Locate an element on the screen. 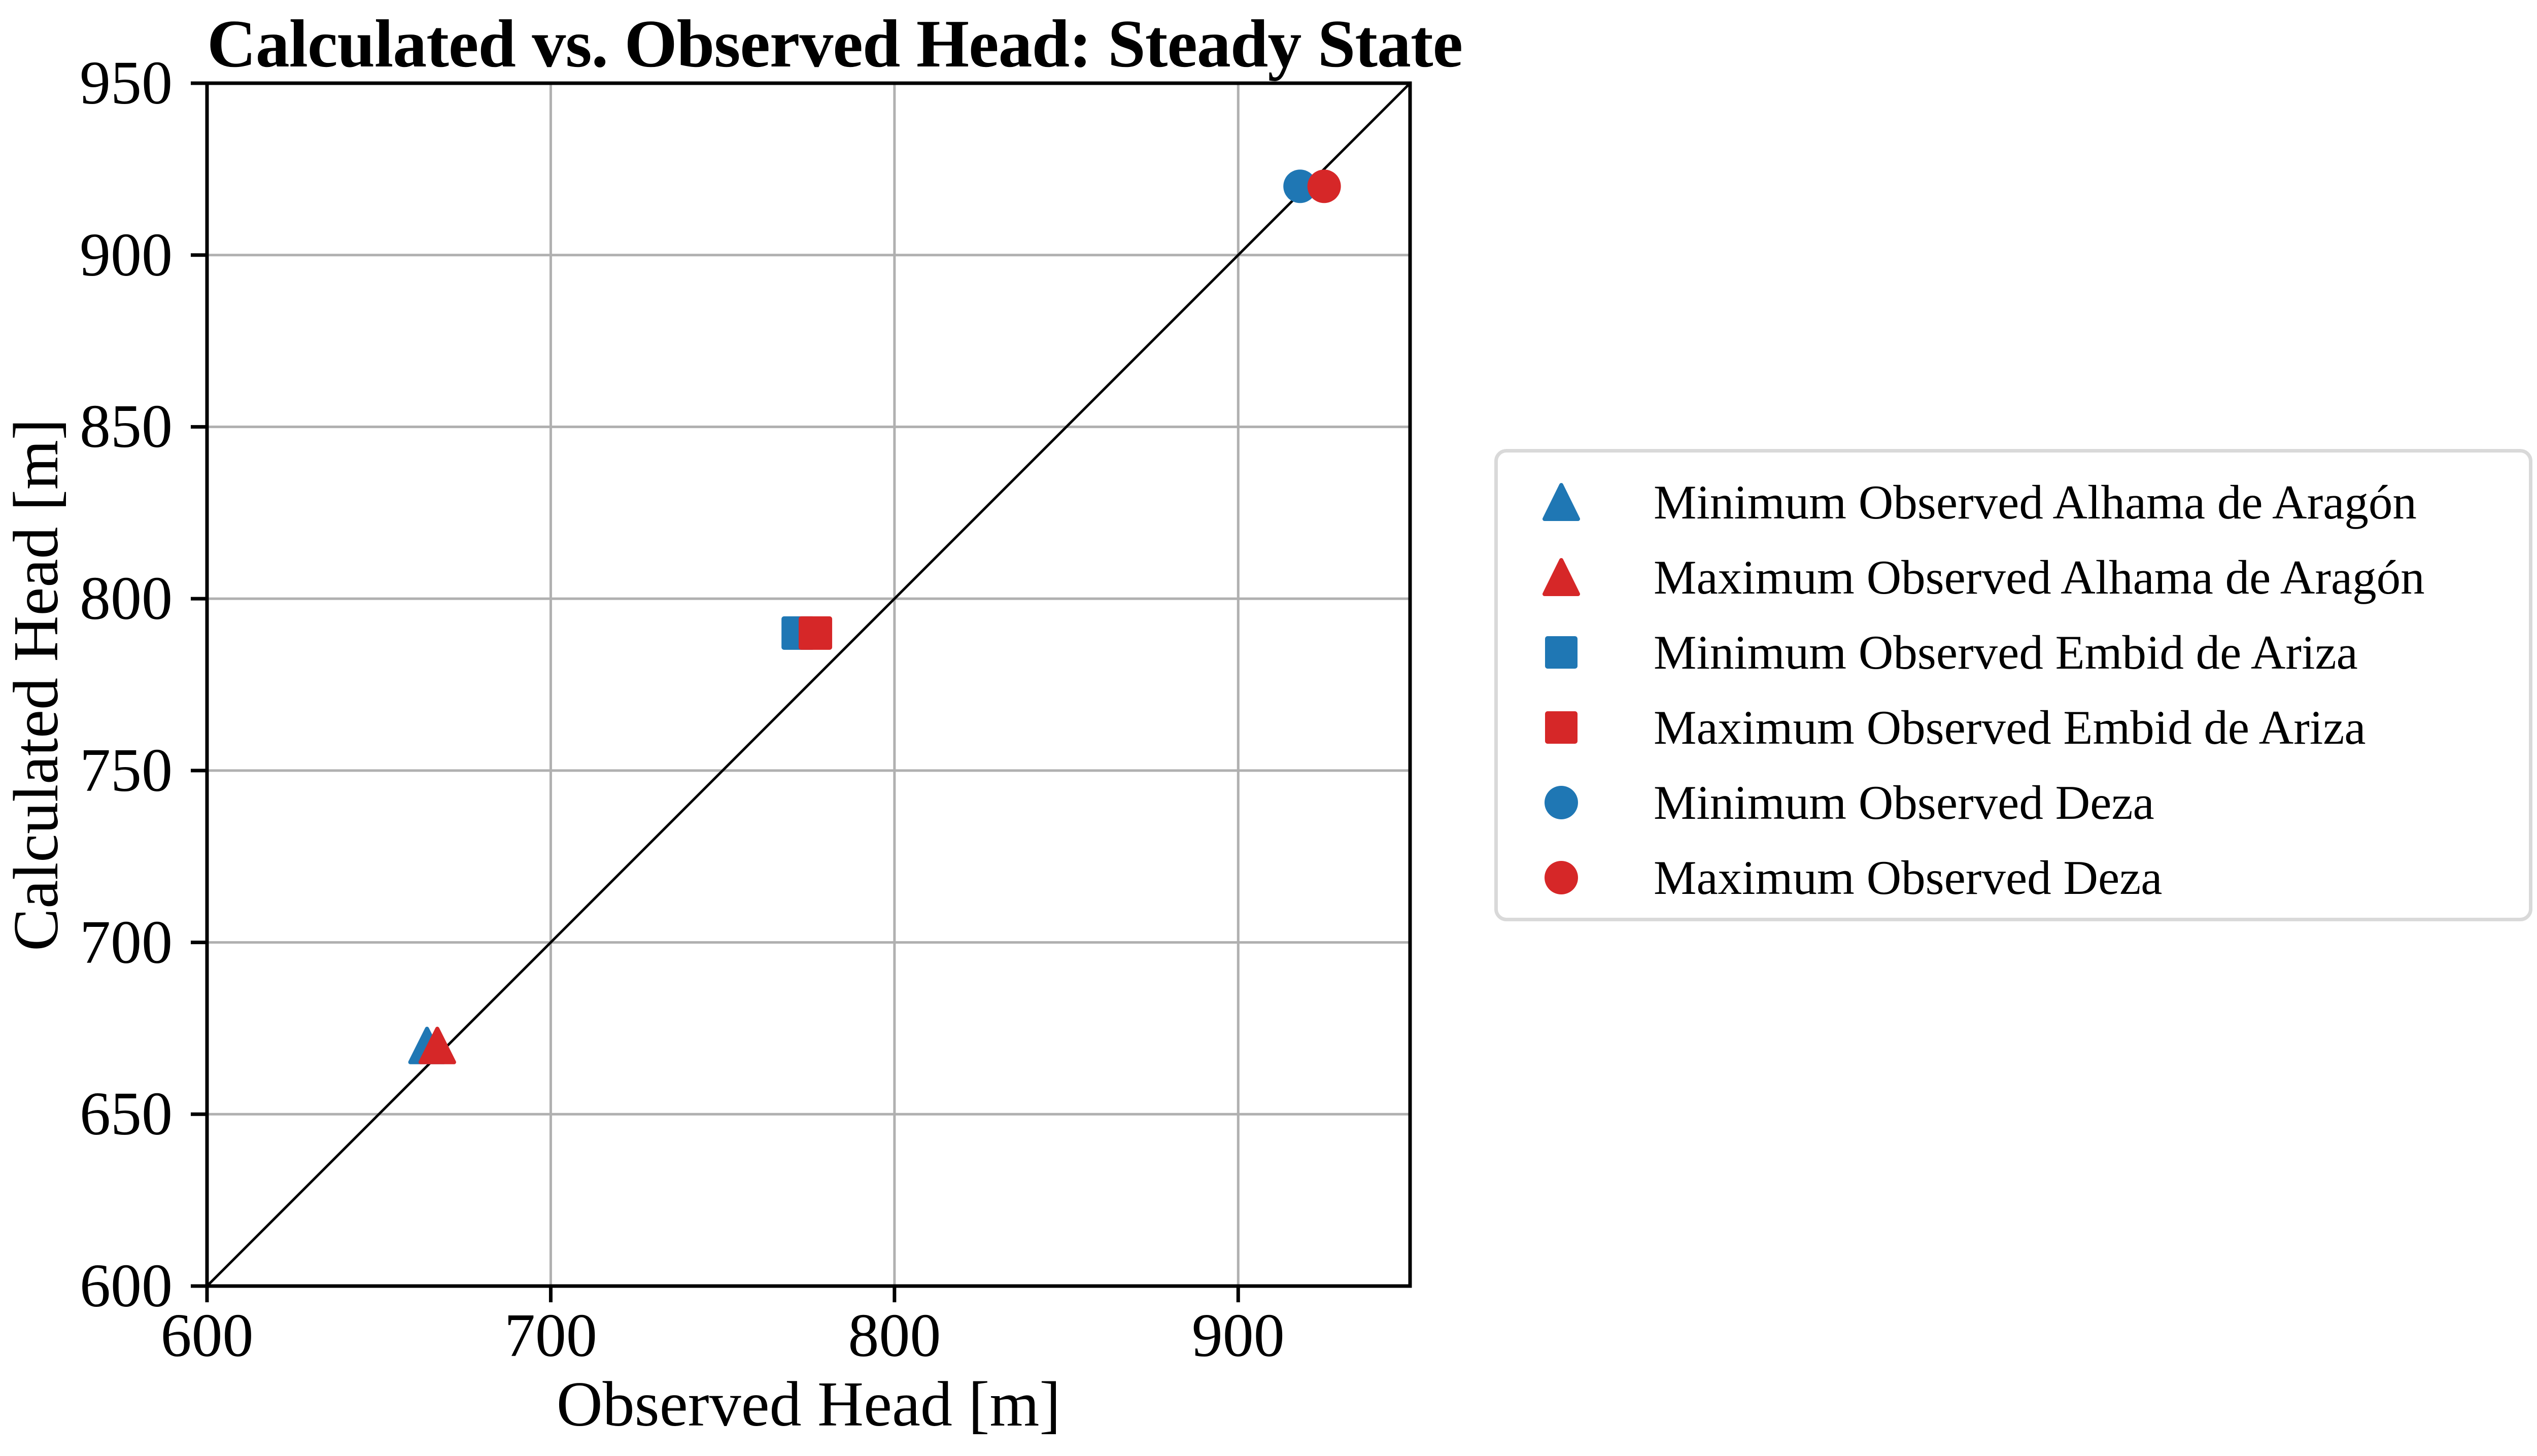 The image size is (2537, 1456). legend-item: Minimum Observed Deza is located at coordinates (2035, 803).